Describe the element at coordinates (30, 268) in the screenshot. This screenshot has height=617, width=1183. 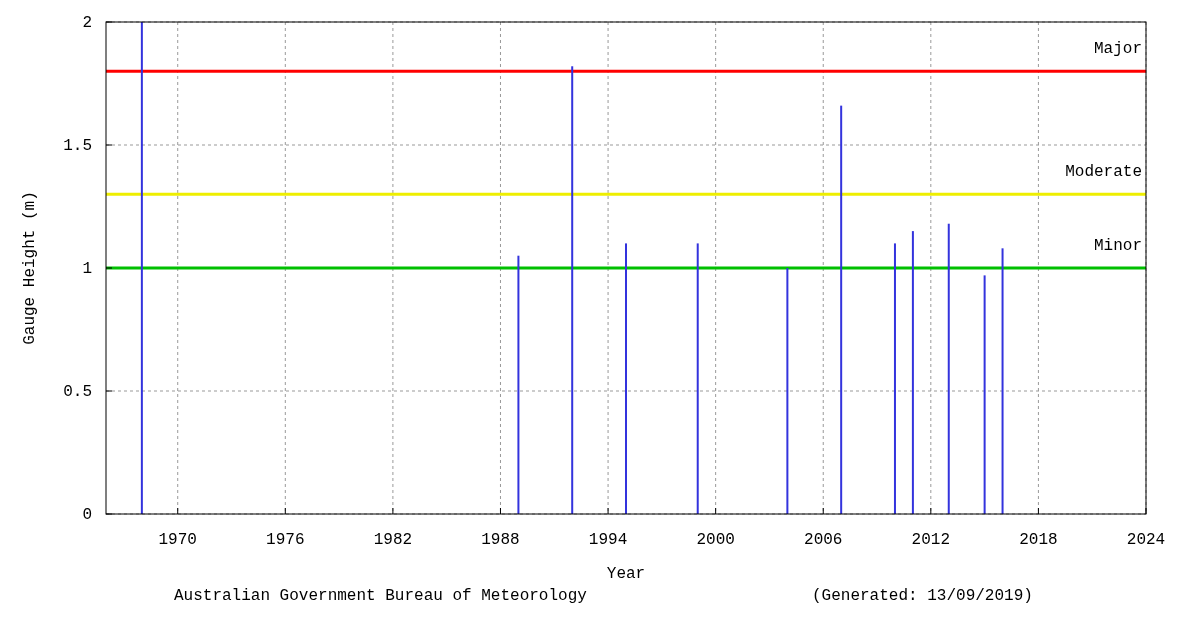
I see `y-axis-title: Gauge Height (m)` at that location.